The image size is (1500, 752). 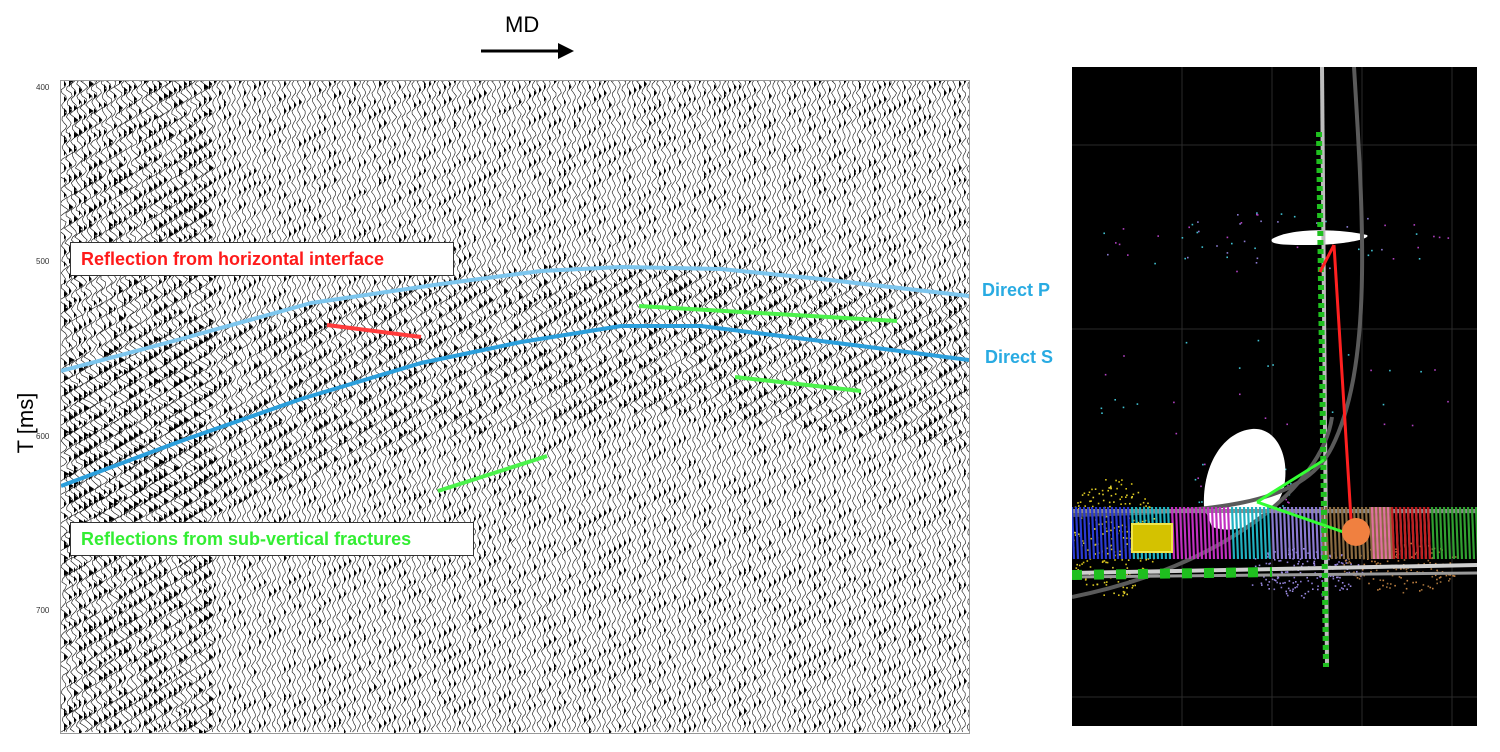 I want to click on seismic-trace, so click(x=719, y=407).